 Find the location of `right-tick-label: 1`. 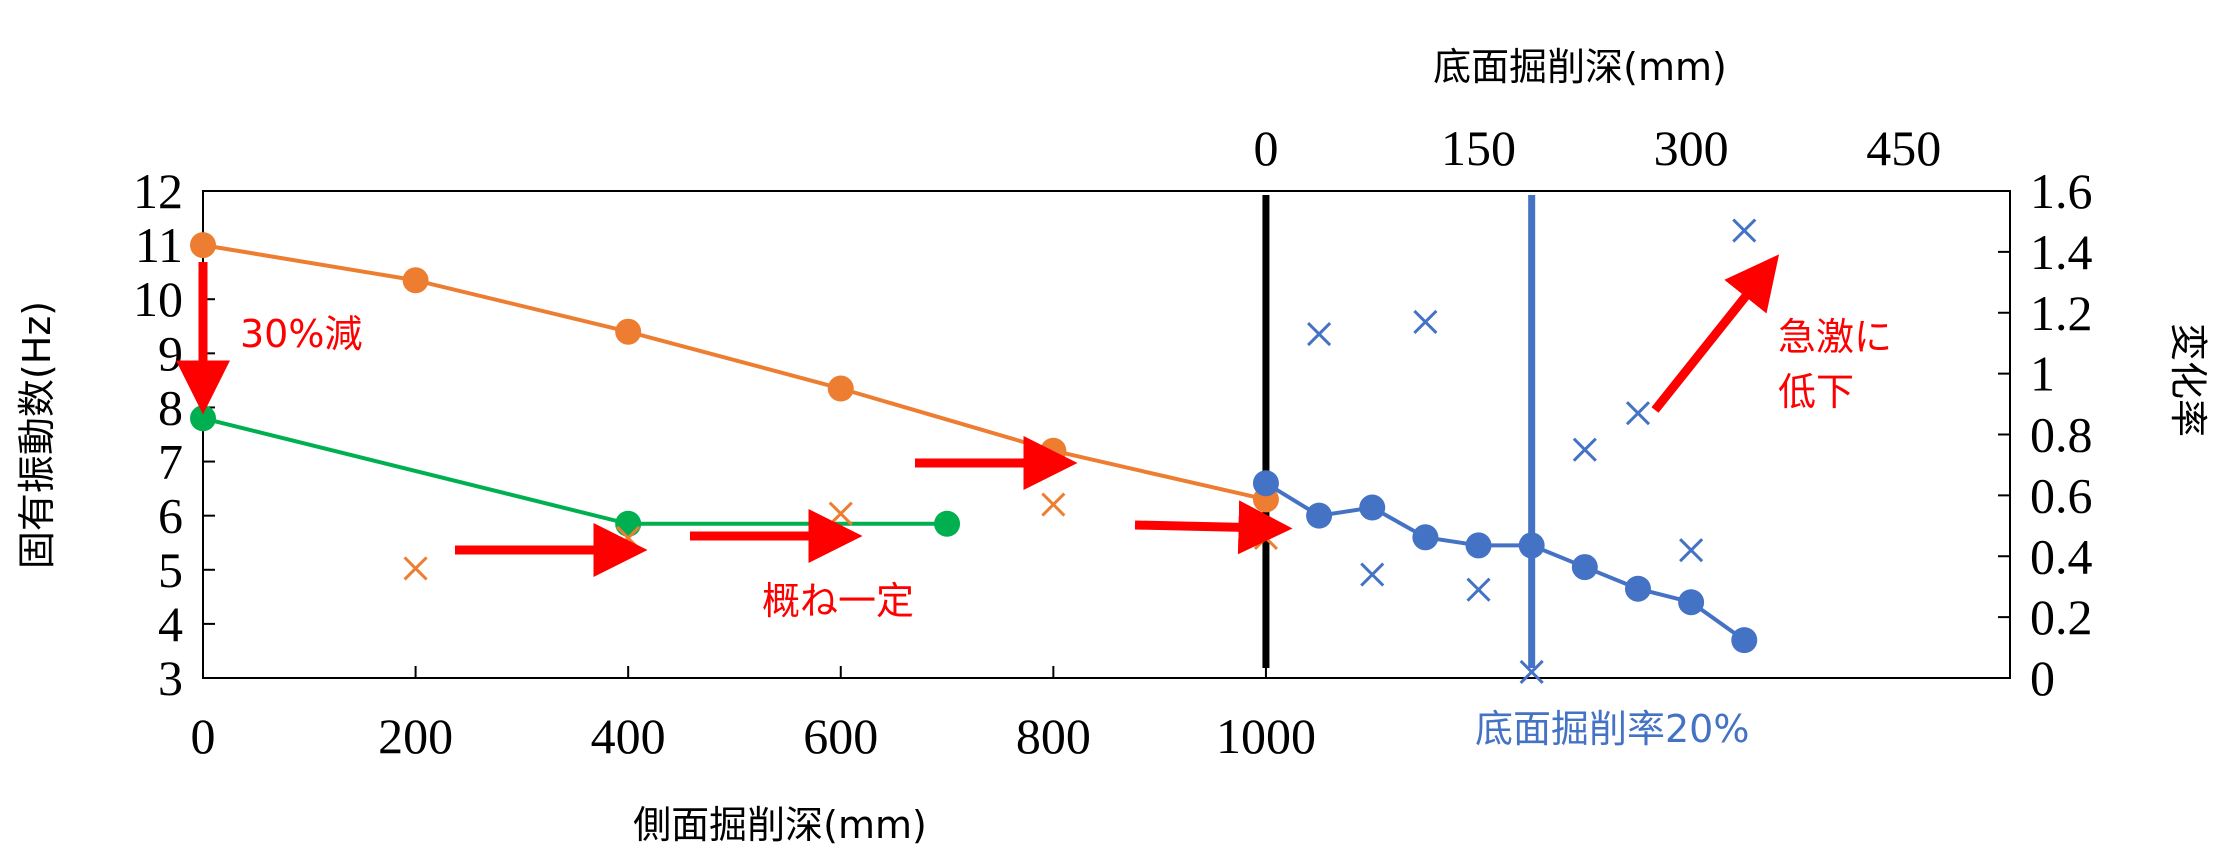

right-tick-label: 1 is located at coordinates (2042, 374).